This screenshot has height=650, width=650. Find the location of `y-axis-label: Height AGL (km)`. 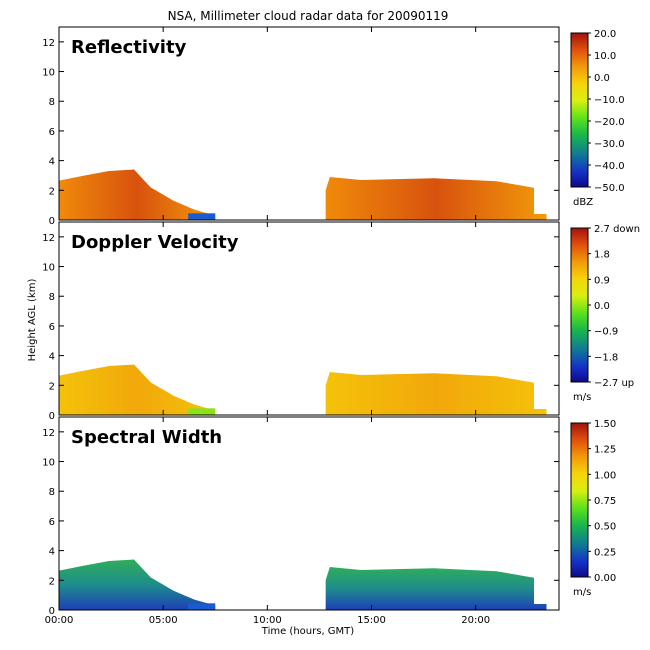

y-axis-label: Height AGL (km) is located at coordinates (32, 320).